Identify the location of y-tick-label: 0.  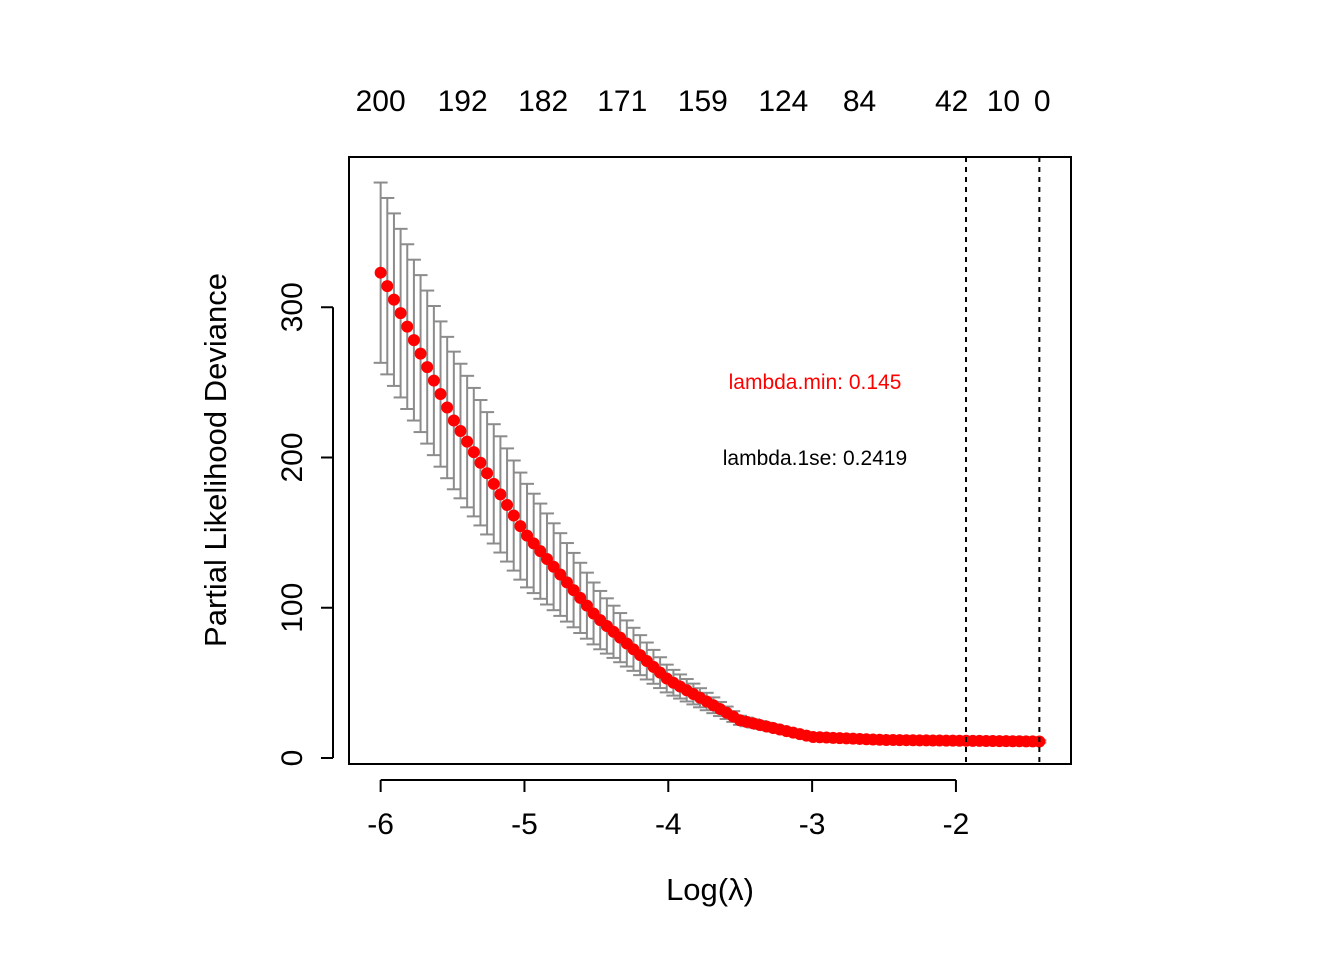
(292, 758).